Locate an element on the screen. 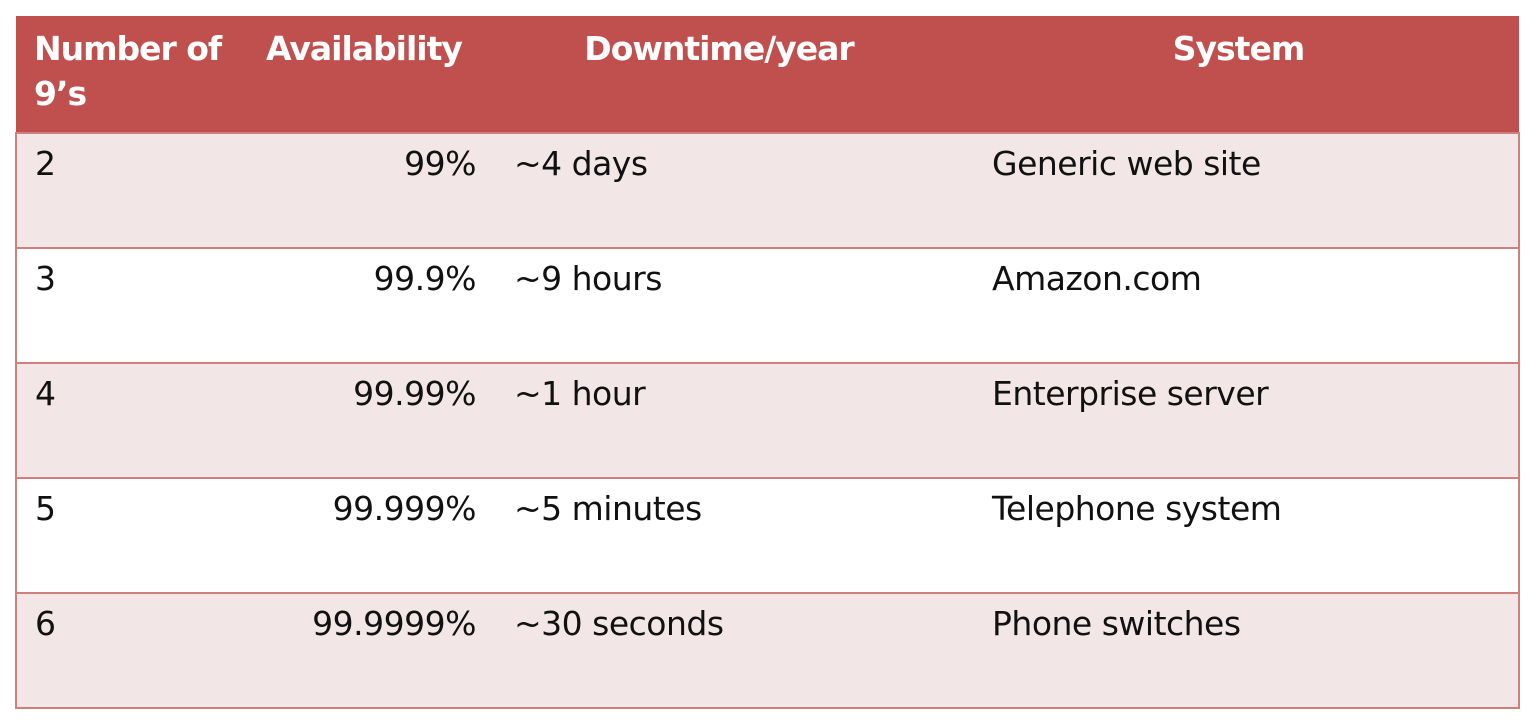 The width and height of the screenshot is (1530, 721). cell-availability: 99.999% is located at coordinates (364, 535).